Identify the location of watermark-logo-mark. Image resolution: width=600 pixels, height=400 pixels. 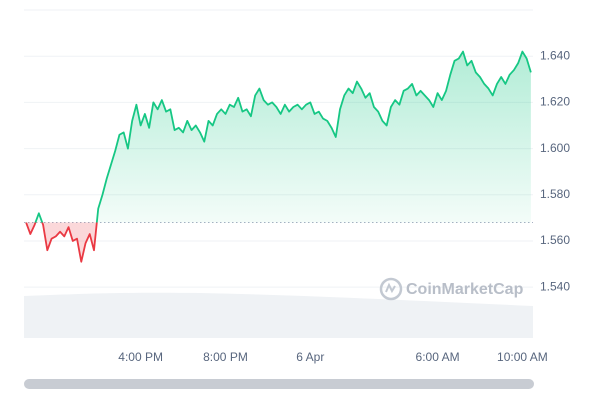
(390, 288).